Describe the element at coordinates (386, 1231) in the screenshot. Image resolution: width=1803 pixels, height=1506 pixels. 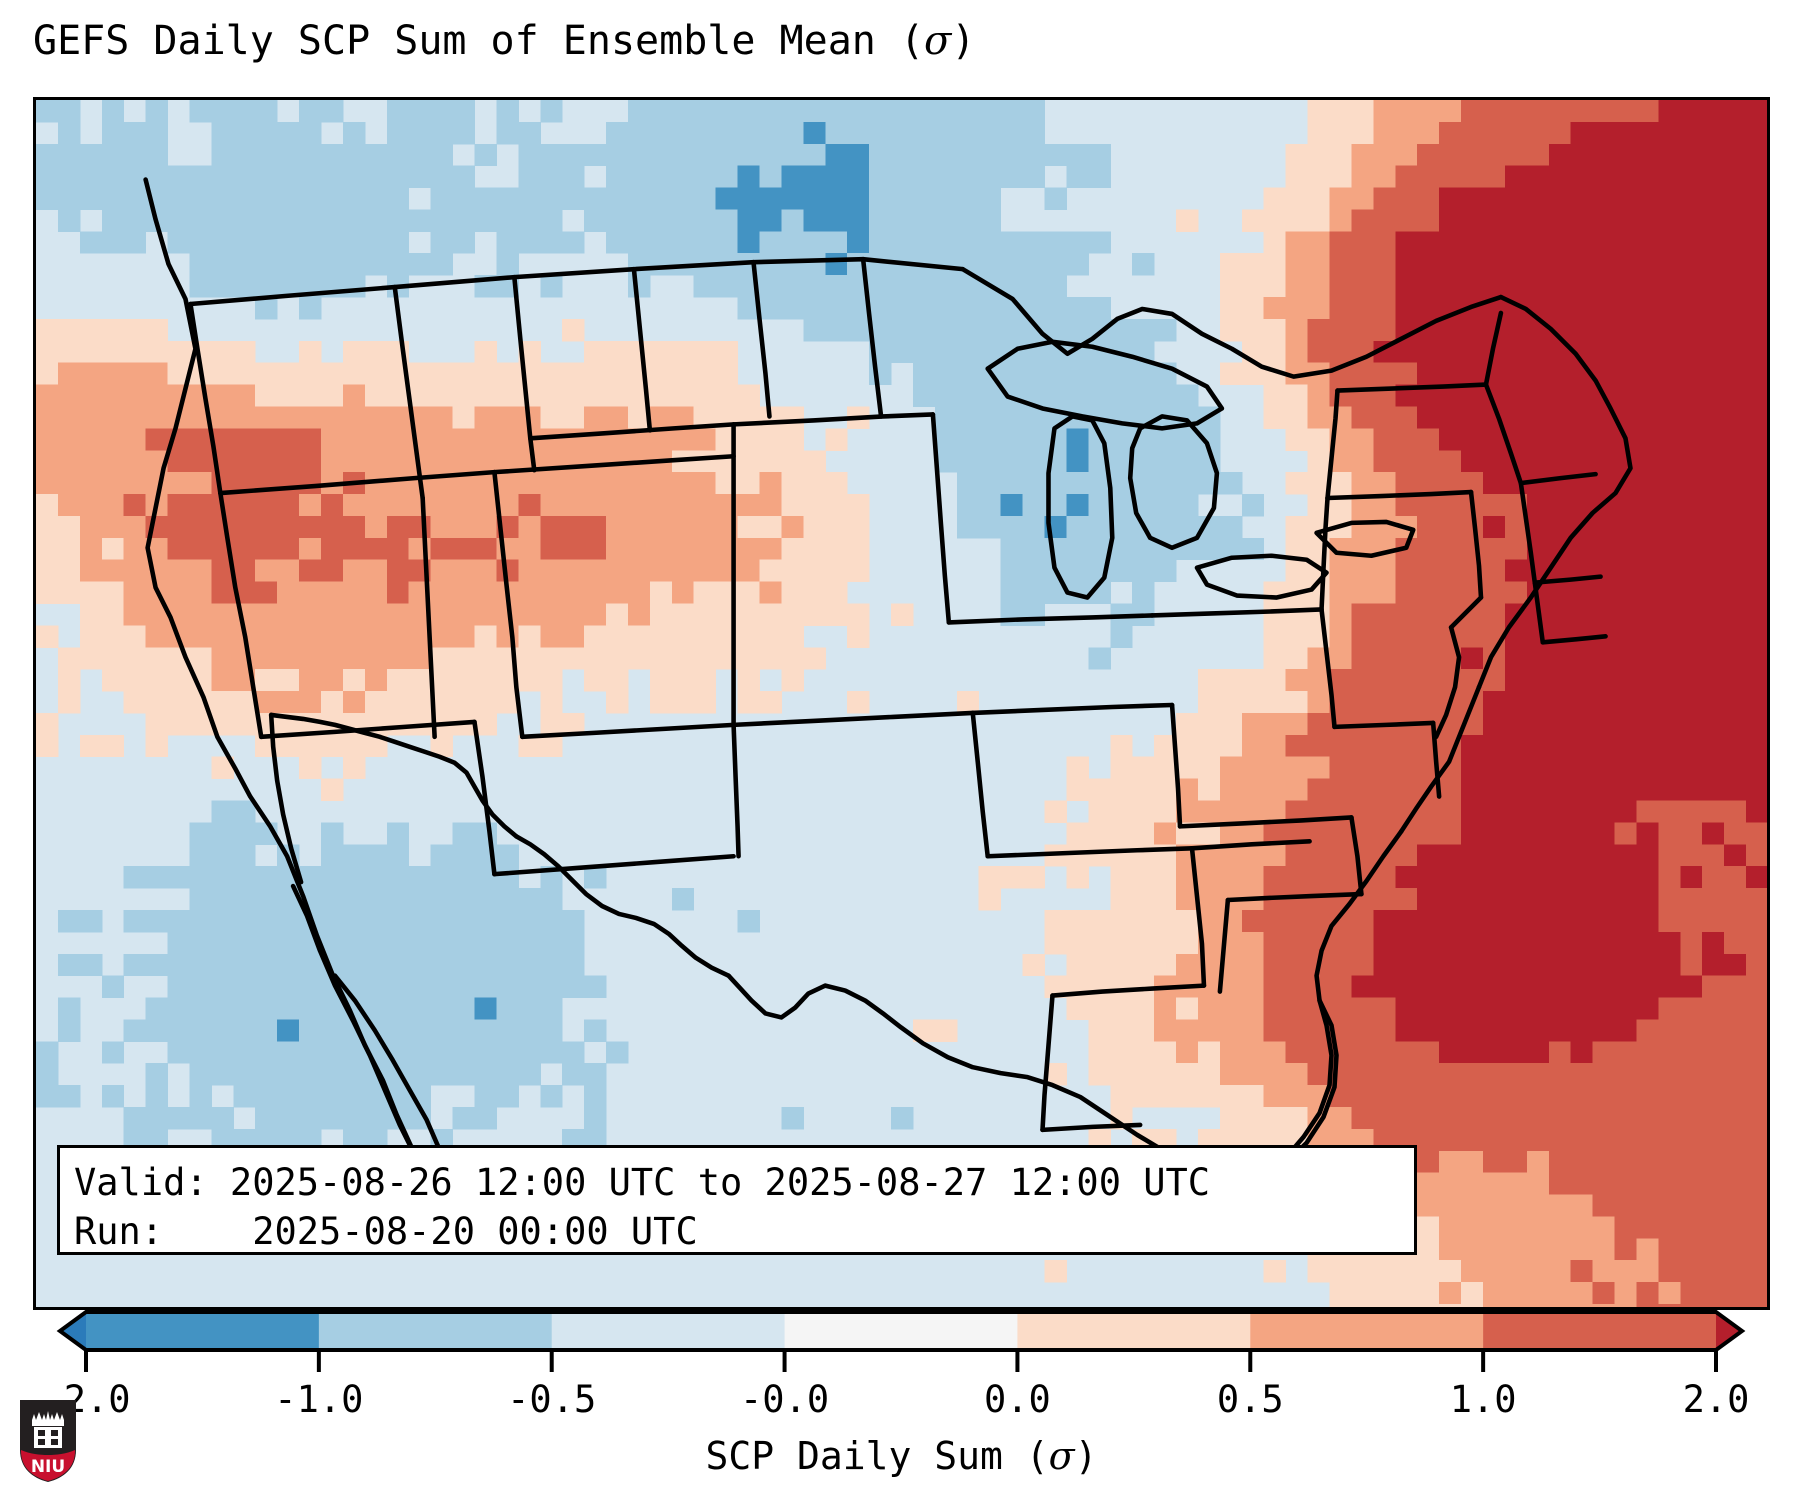
I see `run-time-line: Run: 2025-08-20 00:00 UTC` at that location.